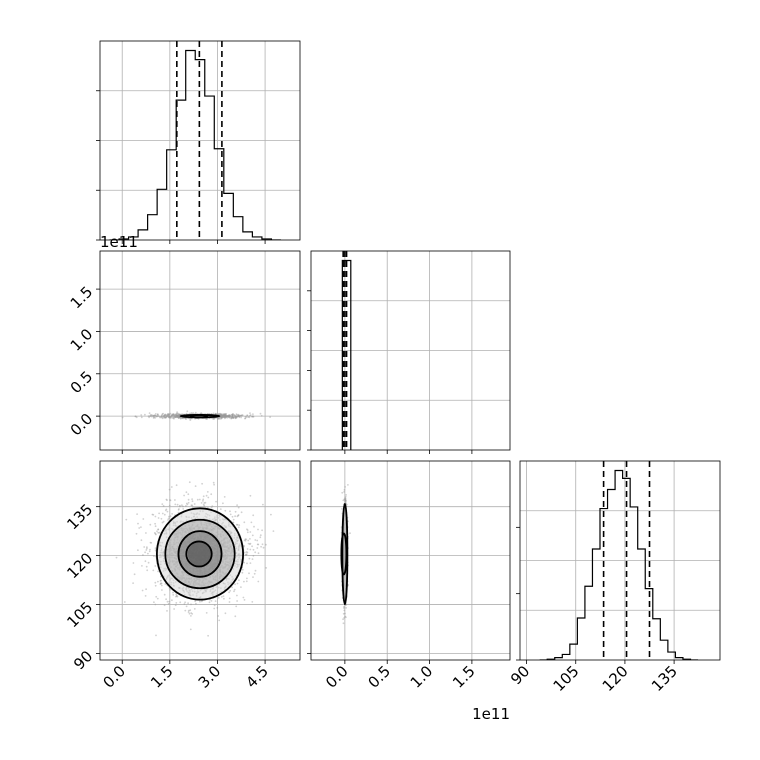 The image size is (760, 760). What do you see at coordinates (345, 554) in the screenshot?
I see `contour-line` at bounding box center [345, 554].